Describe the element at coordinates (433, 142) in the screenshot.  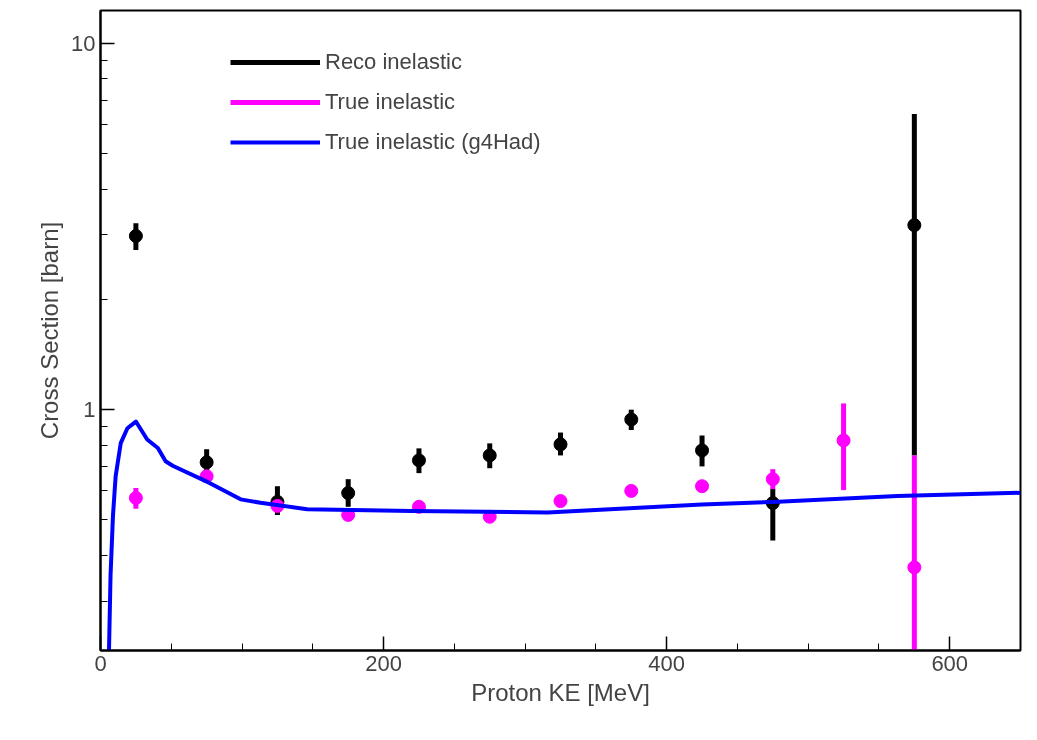
I see `legend-label: True inelastic (g4Had)` at that location.